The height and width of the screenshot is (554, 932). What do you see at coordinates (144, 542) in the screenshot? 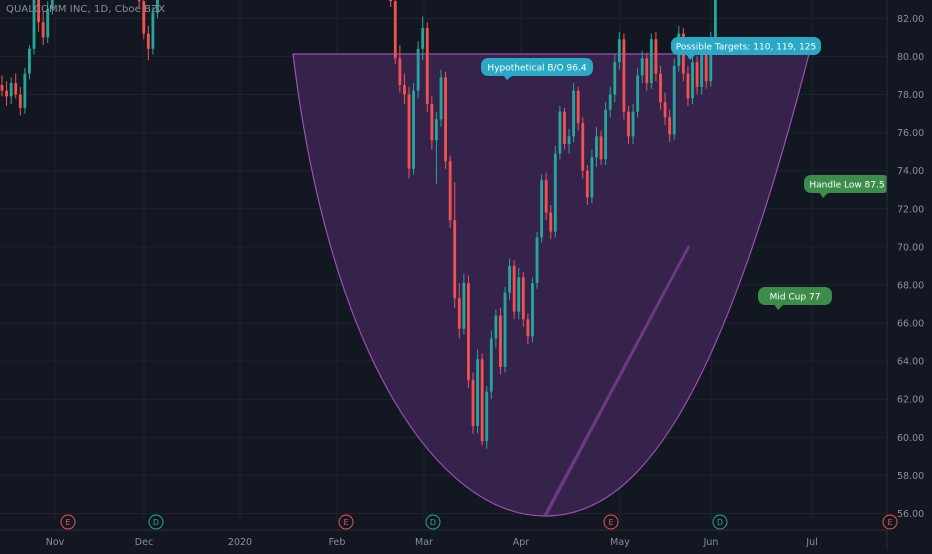
I see `x-tick-label: Dec` at bounding box center [144, 542].